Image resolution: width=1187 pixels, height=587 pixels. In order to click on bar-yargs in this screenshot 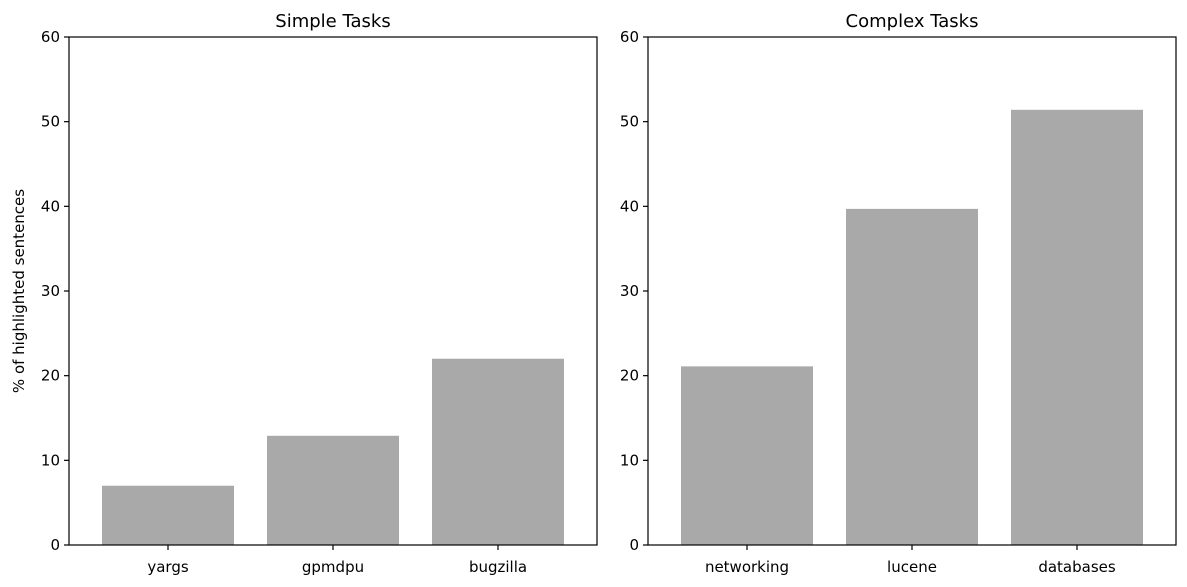, I will do `click(168, 515)`.